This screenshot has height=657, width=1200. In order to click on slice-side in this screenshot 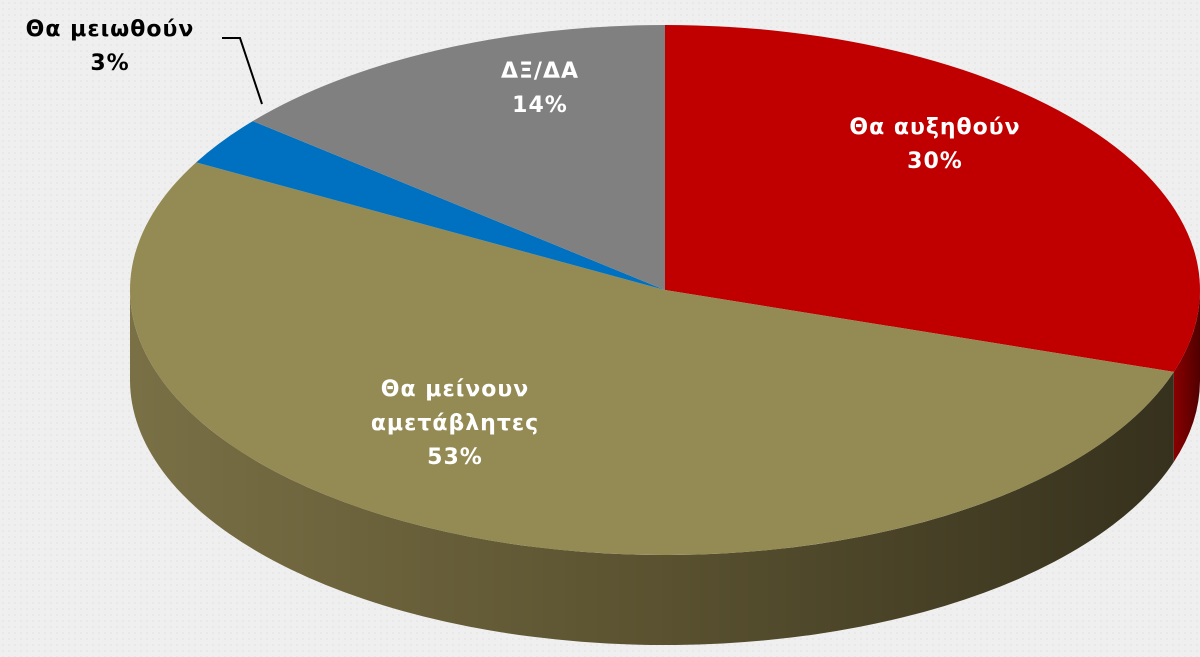, I will do `click(1186, 376)`.